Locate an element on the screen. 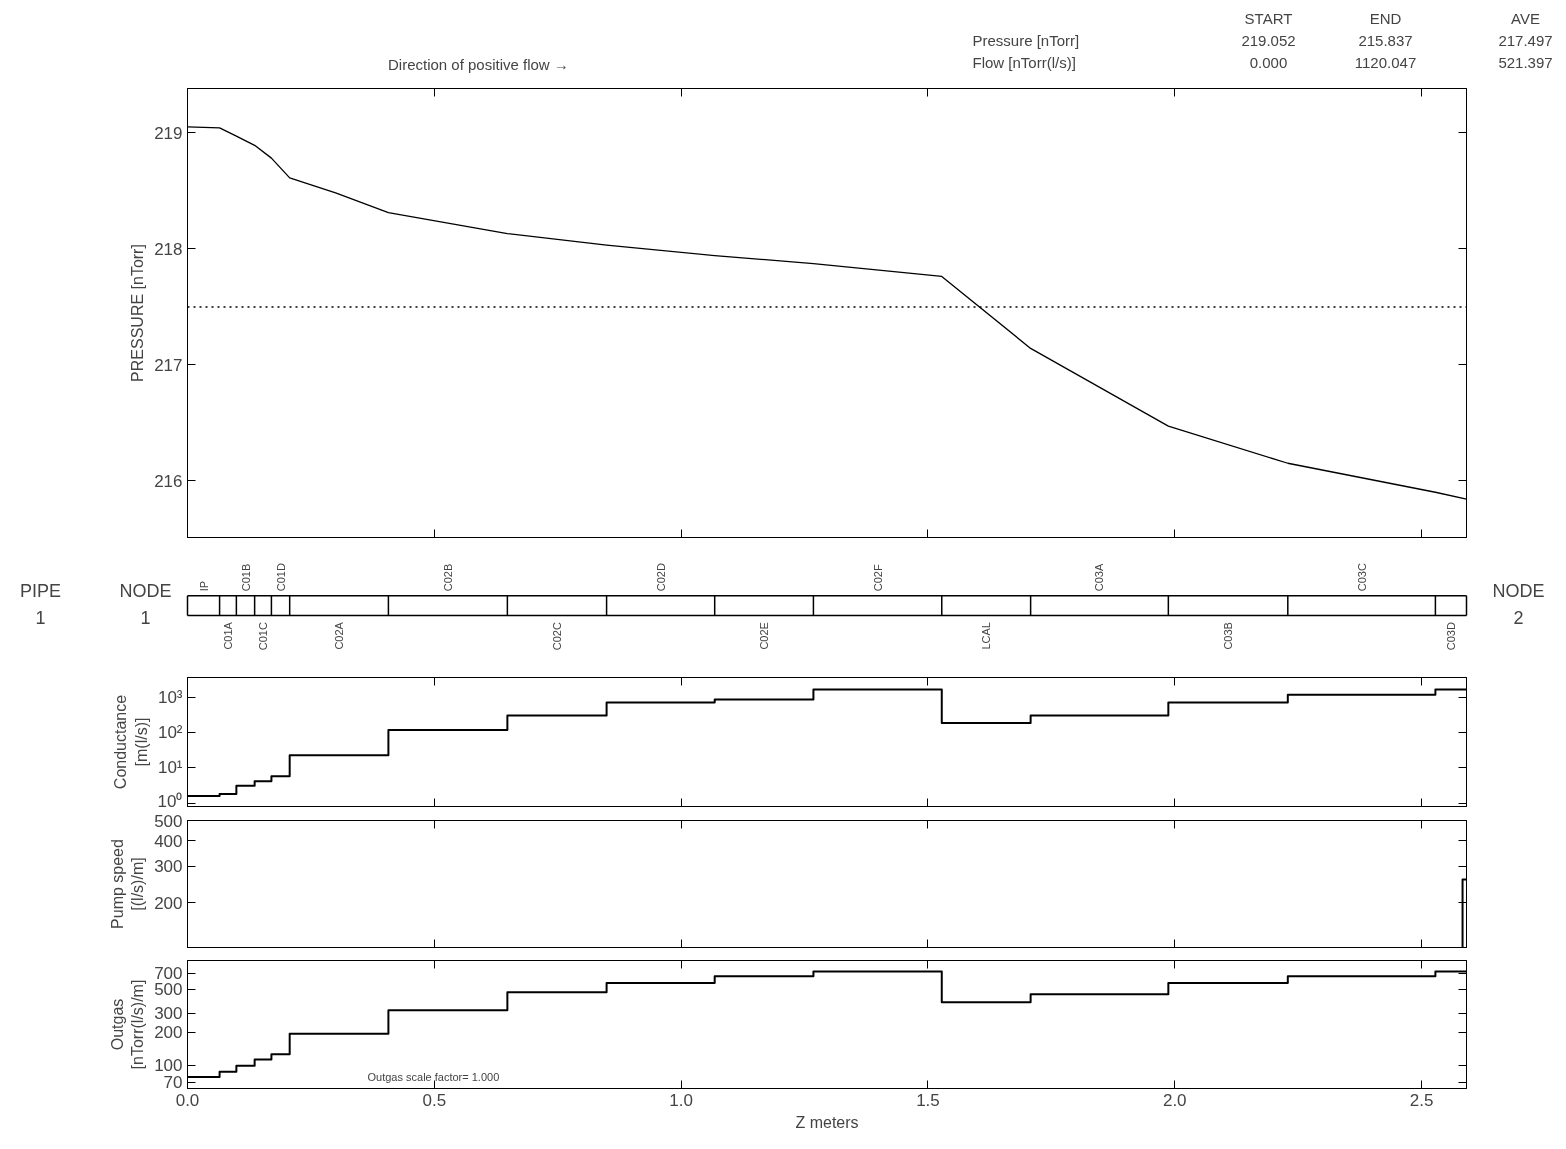 This screenshot has width=1566, height=1149. y-tick-label: 10¹ is located at coordinates (170, 768).